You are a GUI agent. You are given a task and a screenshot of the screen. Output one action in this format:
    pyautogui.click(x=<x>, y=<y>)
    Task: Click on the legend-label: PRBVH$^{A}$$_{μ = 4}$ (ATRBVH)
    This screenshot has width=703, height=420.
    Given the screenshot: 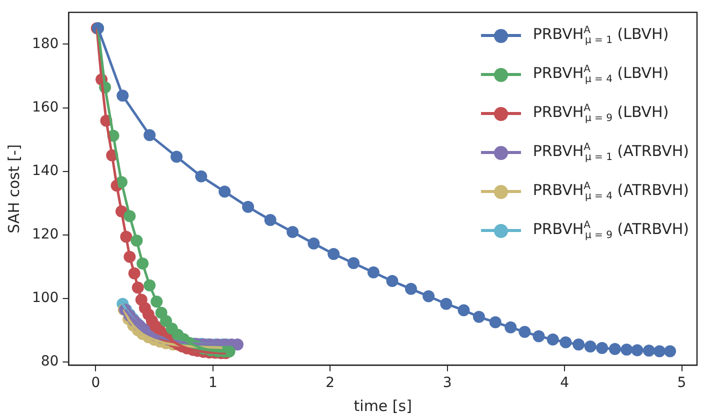 What is the action you would take?
    pyautogui.click(x=610, y=192)
    